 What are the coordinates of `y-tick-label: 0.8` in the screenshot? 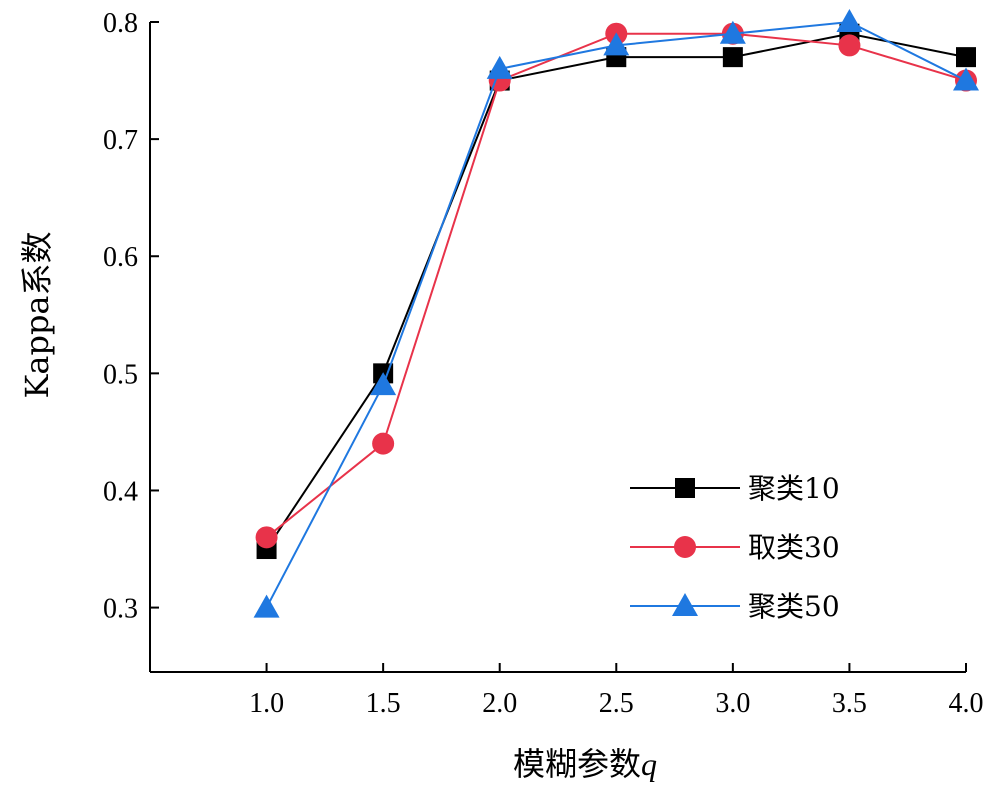 It's located at (120, 23).